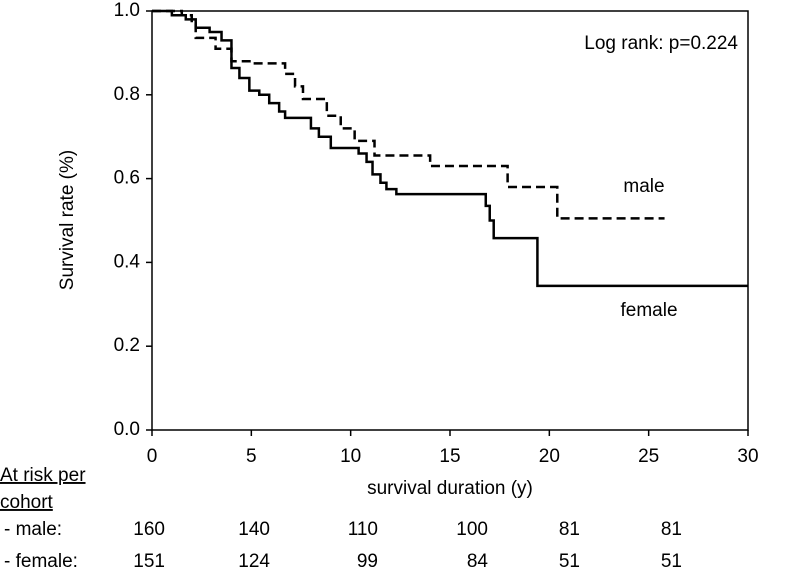 This screenshot has width=788, height=573. What do you see at coordinates (127, 429) in the screenshot?
I see `y-tick-label: 0.0` at bounding box center [127, 429].